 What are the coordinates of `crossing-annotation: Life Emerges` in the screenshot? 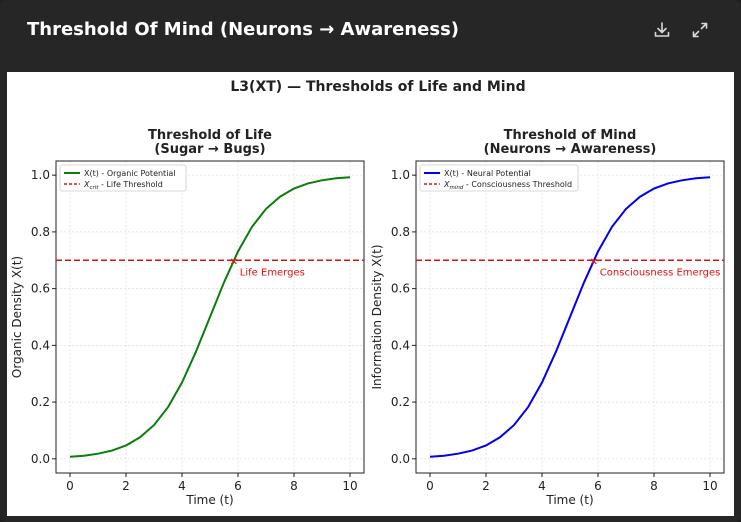 It's located at (272, 272).